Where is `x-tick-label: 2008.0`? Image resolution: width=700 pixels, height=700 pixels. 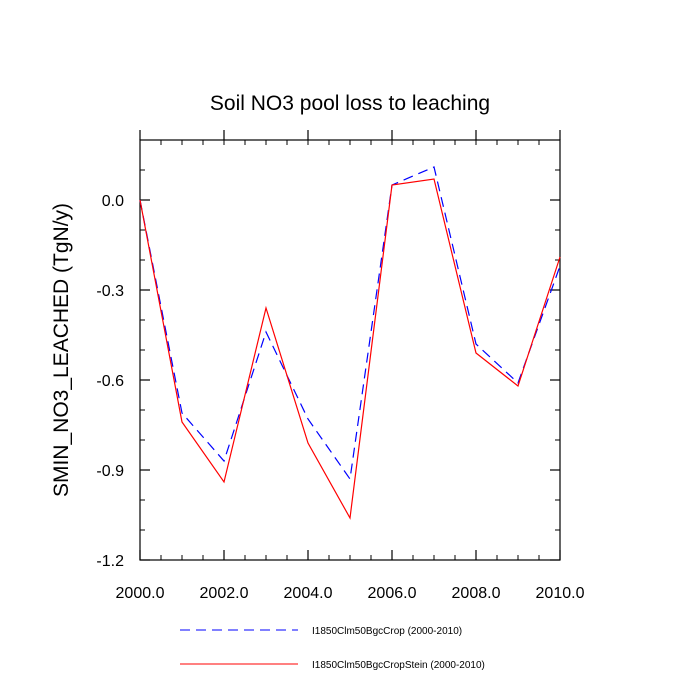
x-tick-label: 2008.0 is located at coordinates (476, 593).